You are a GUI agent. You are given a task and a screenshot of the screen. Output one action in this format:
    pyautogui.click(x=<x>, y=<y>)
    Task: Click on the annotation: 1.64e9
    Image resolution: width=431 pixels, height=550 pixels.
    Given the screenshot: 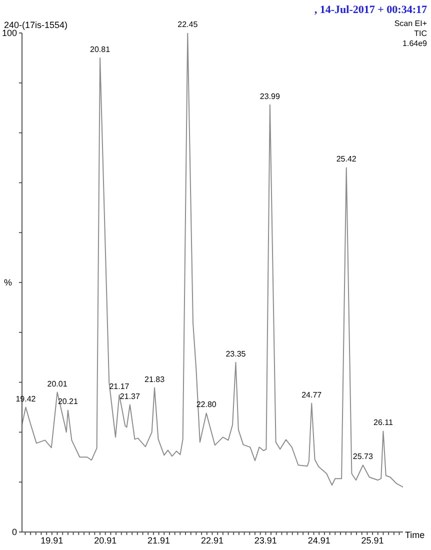 What is the action you would take?
    pyautogui.click(x=414, y=44)
    